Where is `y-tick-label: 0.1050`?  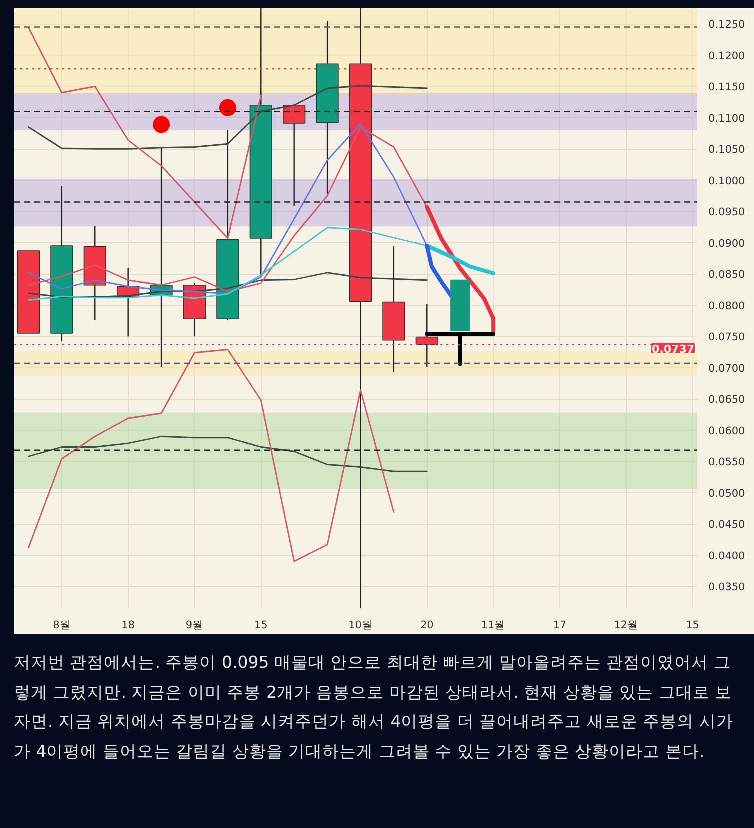 y-tick-label: 0.1050 is located at coordinates (727, 150).